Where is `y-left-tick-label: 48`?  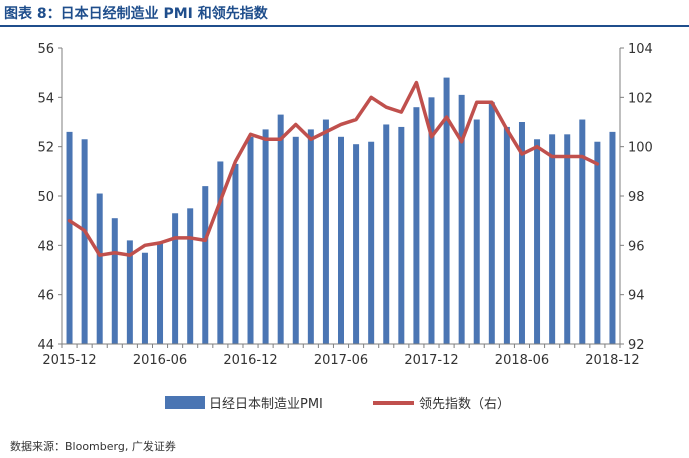
y-left-tick-label: 48 is located at coordinates (45, 246).